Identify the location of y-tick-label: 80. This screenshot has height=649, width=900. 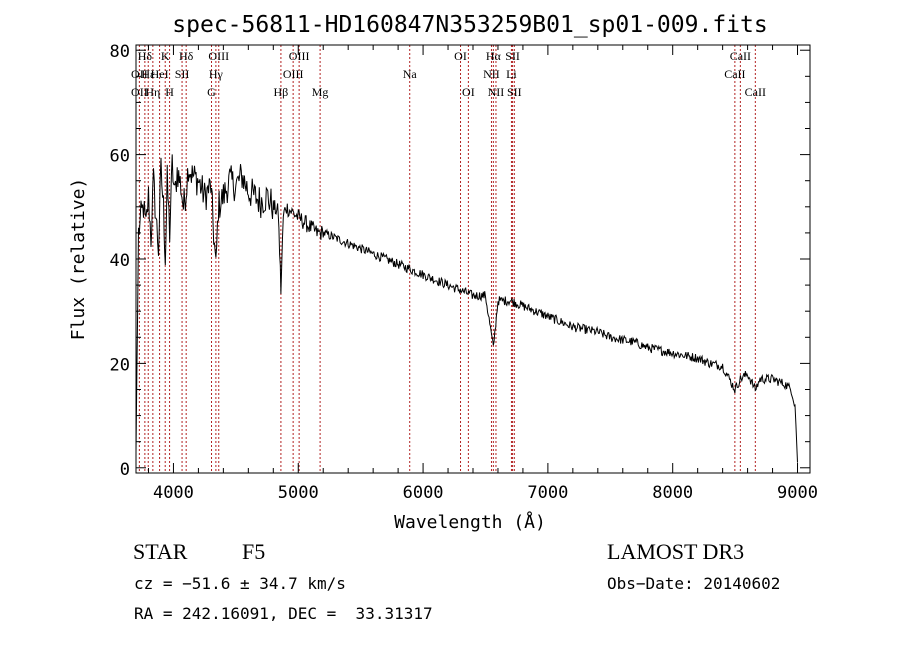
(120, 52).